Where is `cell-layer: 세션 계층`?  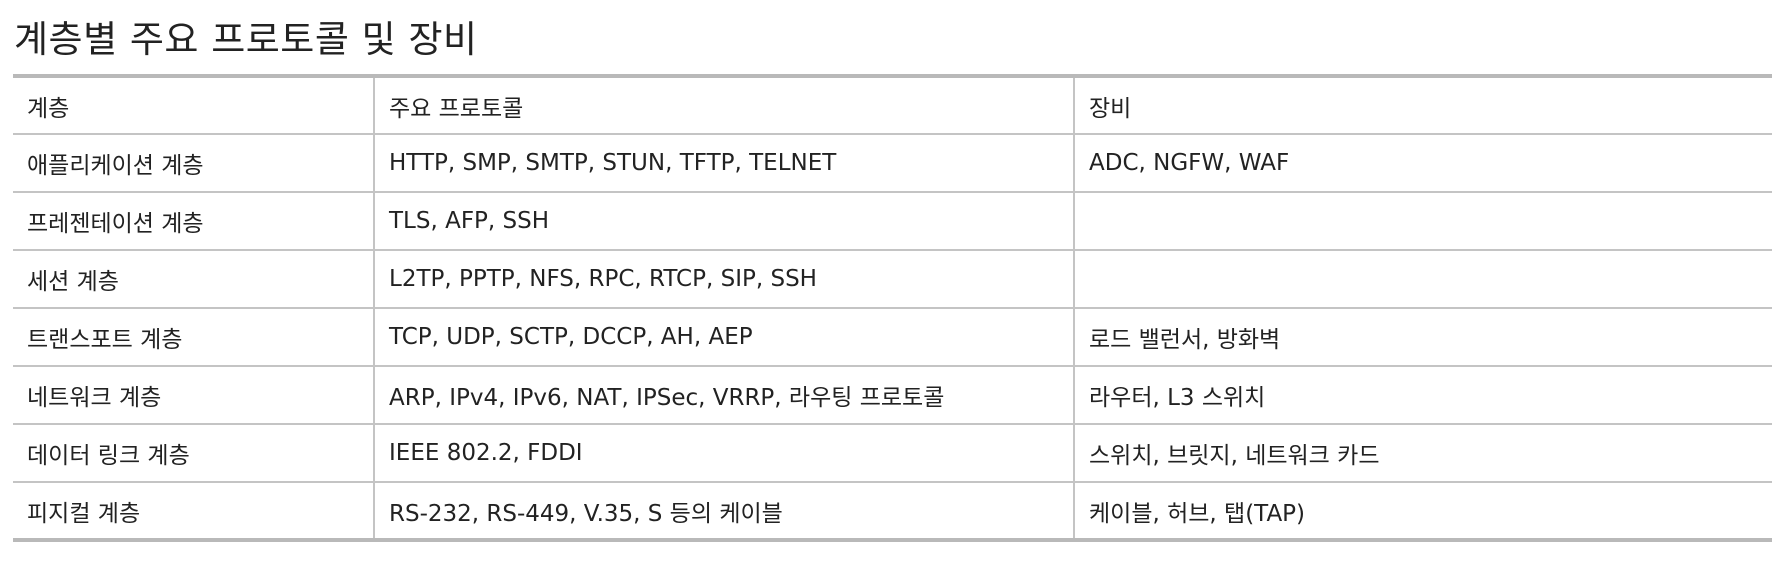
cell-layer: 세션 계층 is located at coordinates (193, 279).